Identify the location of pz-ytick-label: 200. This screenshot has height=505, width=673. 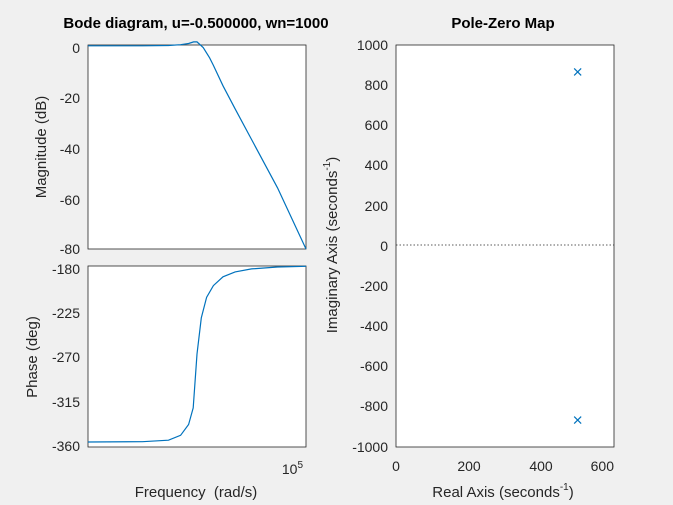
(377, 206).